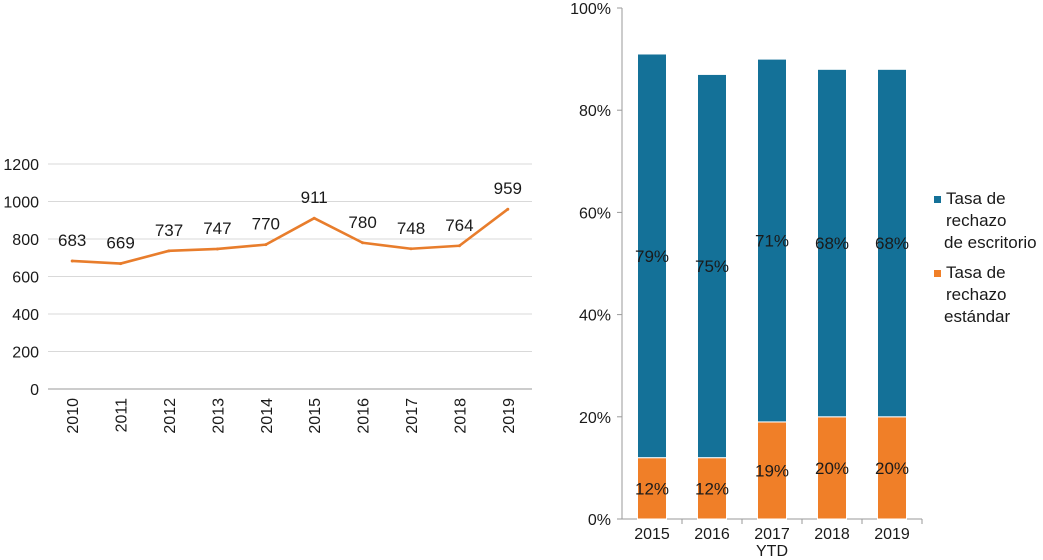 This screenshot has height=560, width=1043. Describe the element at coordinates (314, 197) in the screenshot. I see `line-data-label: 911` at that location.